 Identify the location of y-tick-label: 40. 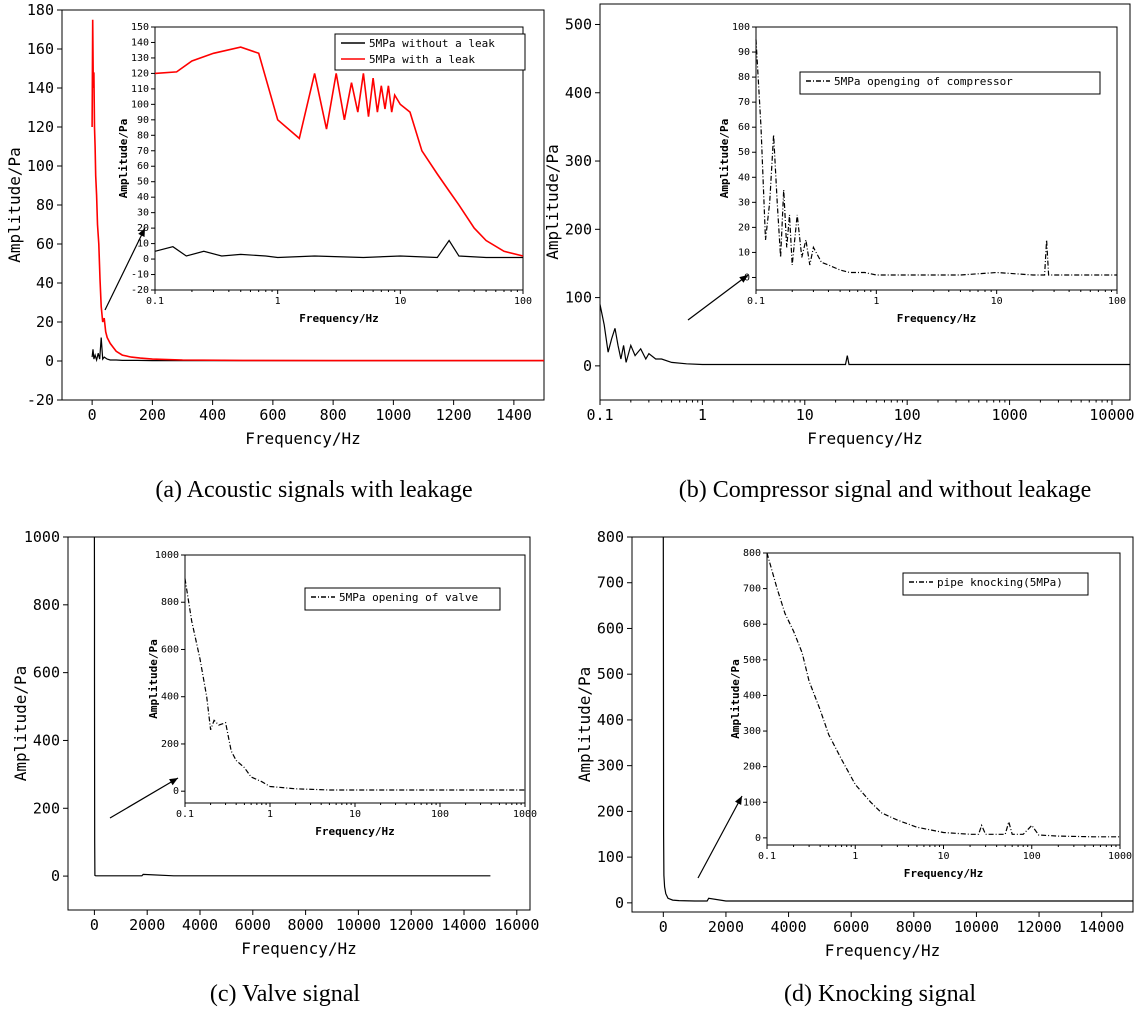
(45, 283).